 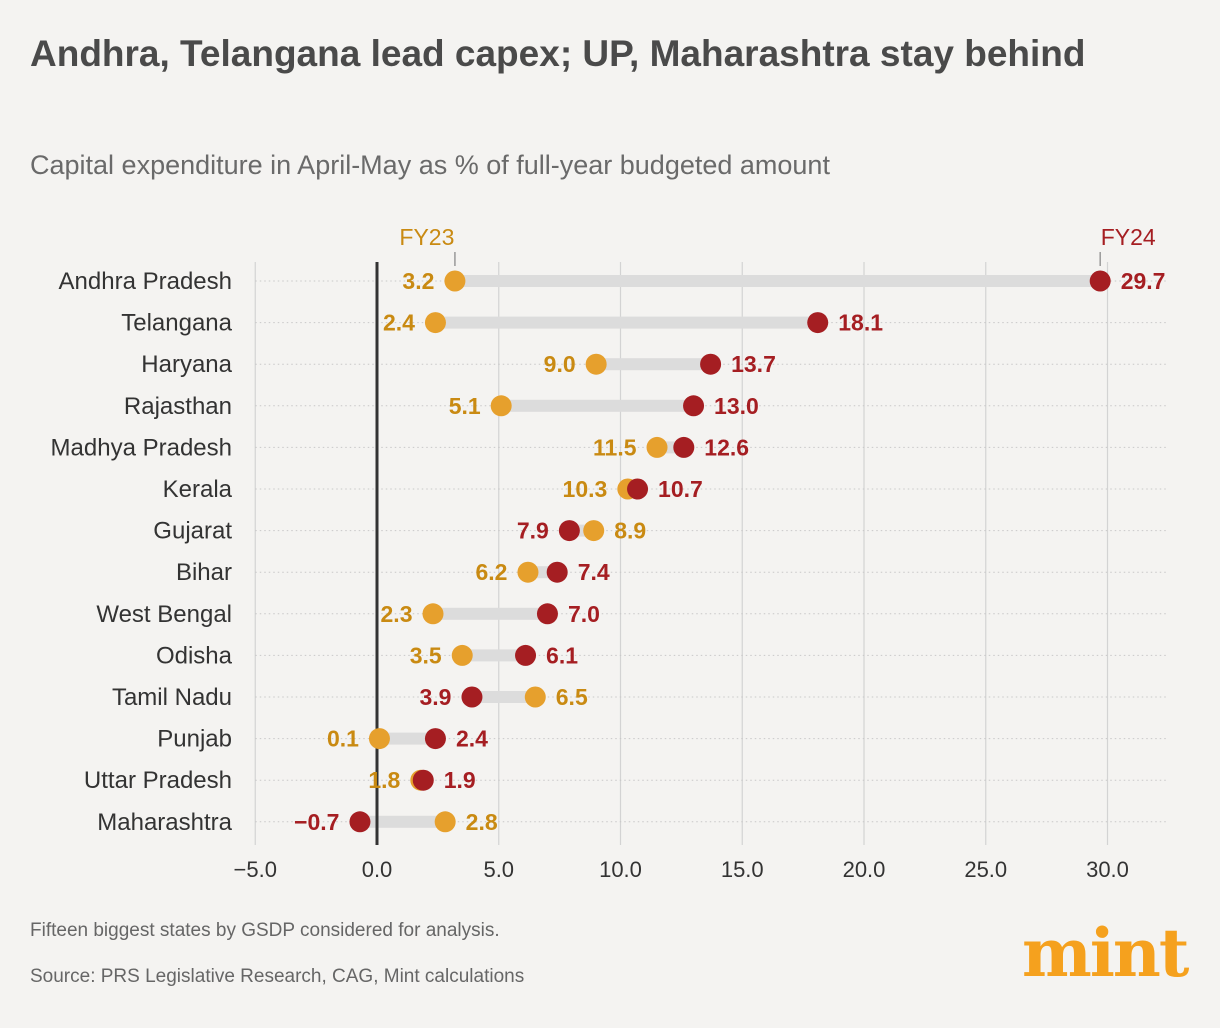 What do you see at coordinates (1107, 869) in the screenshot?
I see `x-tick-label: 30.0` at bounding box center [1107, 869].